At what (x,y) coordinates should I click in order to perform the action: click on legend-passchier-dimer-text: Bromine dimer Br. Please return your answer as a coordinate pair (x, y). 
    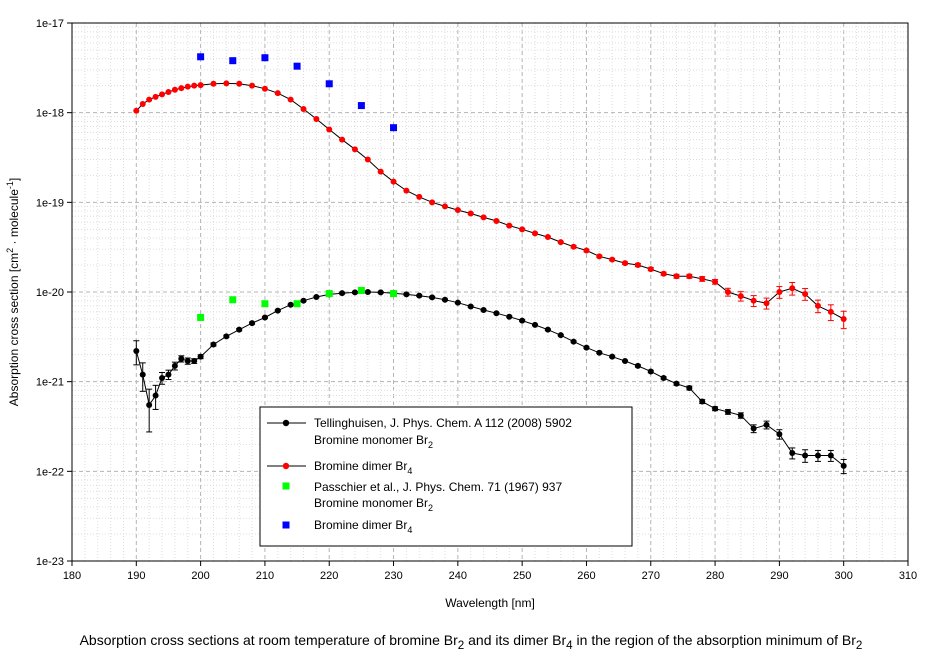
    Looking at the image, I should click on (360, 525).